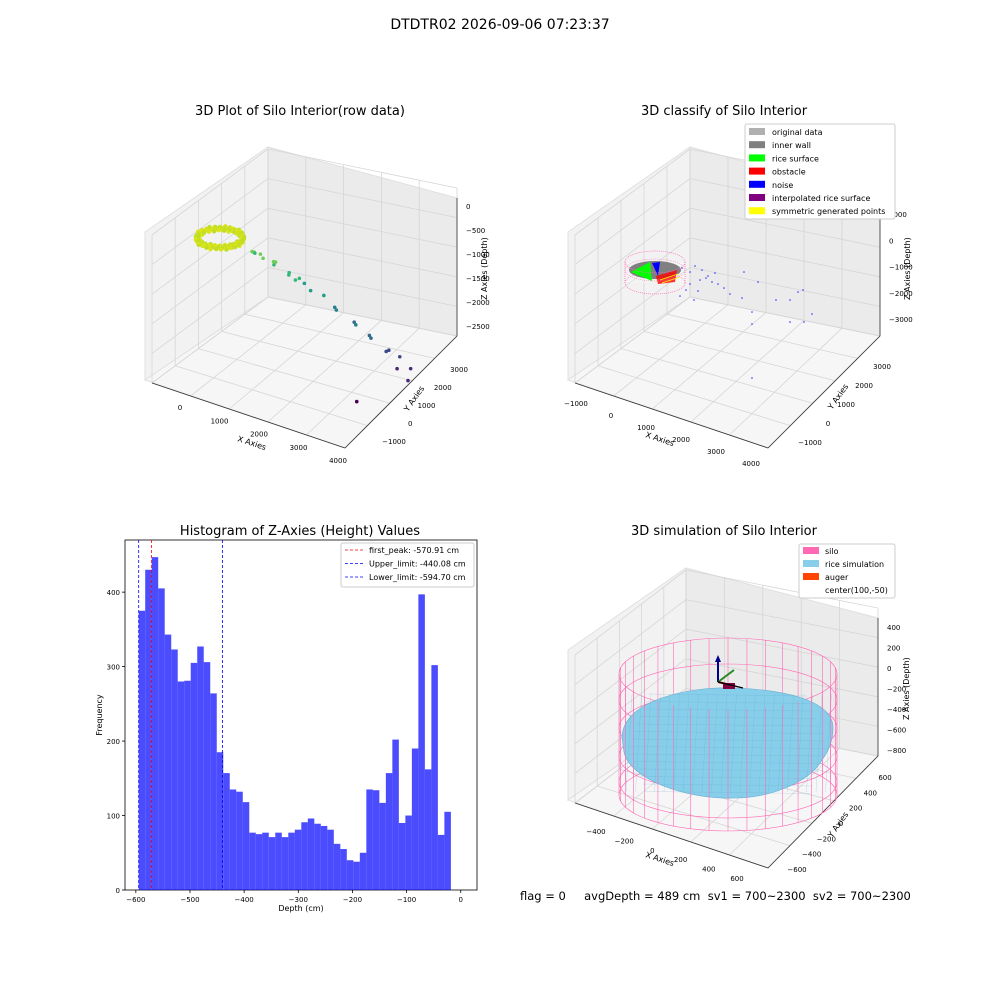 The width and height of the screenshot is (1000, 1000). Describe the element at coordinates (681, 440) in the screenshot. I see `panel2-x-tick-3: 2000` at that location.